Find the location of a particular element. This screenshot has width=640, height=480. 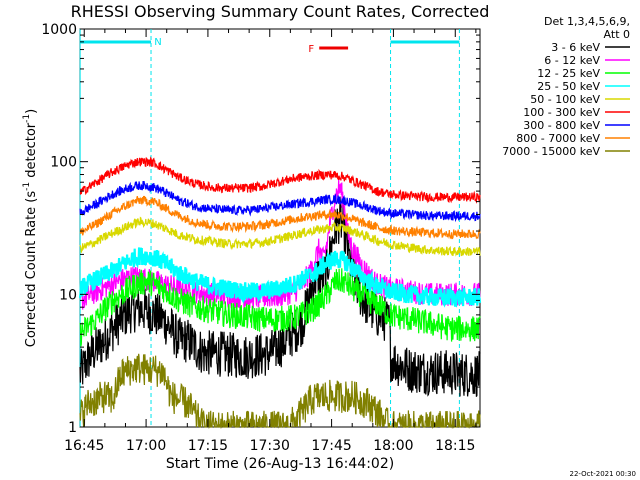

series-line-7000-15000-kev is located at coordinates (280, 391).